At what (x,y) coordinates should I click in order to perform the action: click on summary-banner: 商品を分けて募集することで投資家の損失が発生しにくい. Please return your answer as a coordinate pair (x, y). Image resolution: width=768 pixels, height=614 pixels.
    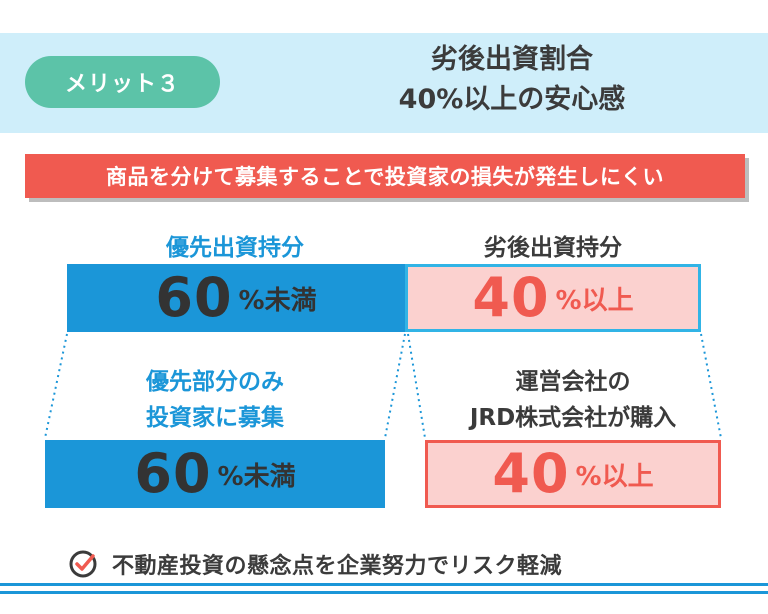
    Looking at the image, I should click on (385, 176).